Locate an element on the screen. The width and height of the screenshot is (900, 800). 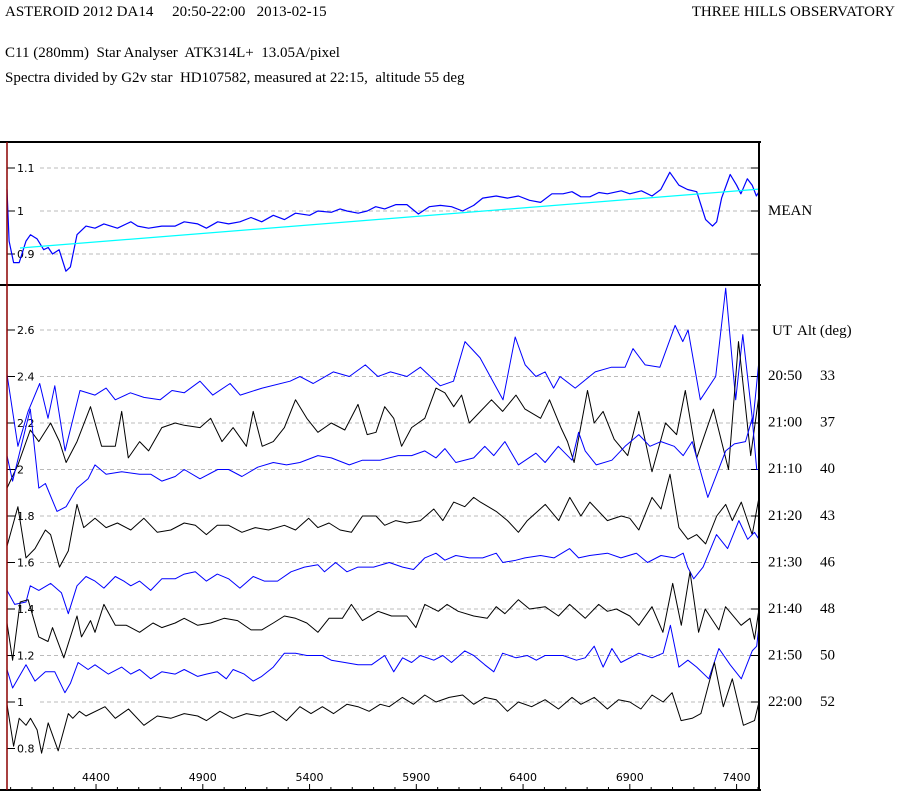
series-ut-label: 22:00 is located at coordinates (785, 702).